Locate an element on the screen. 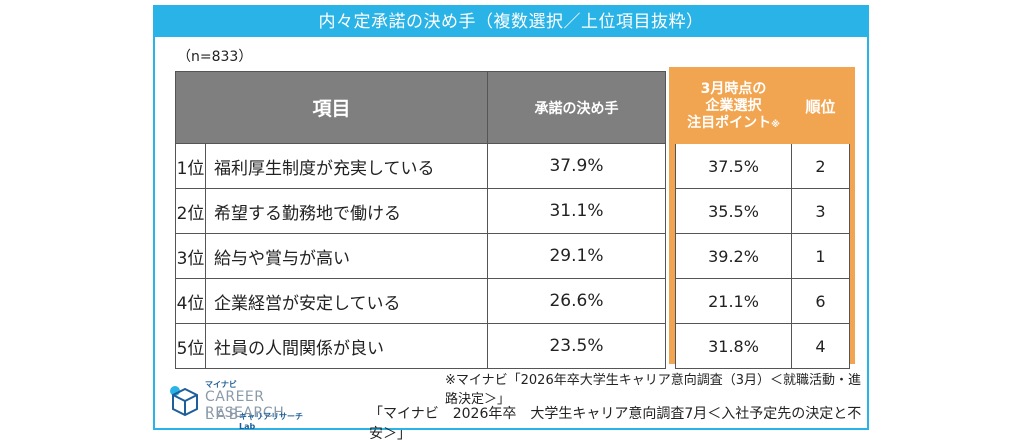  rank-label: 4位 is located at coordinates (190, 301).